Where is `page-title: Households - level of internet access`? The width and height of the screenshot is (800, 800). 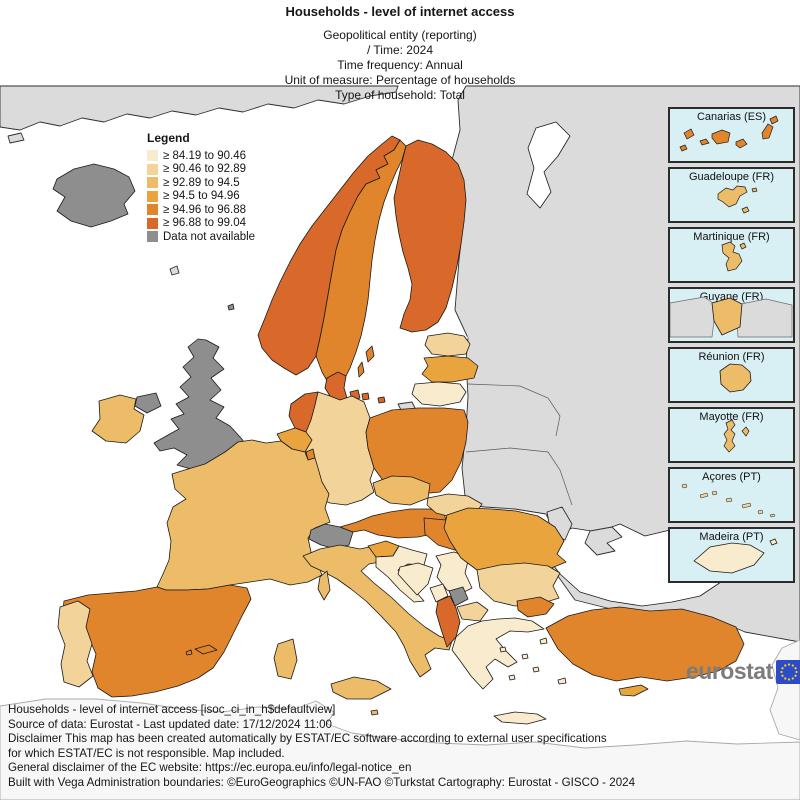 page-title: Households - level of internet access is located at coordinates (400, 11).